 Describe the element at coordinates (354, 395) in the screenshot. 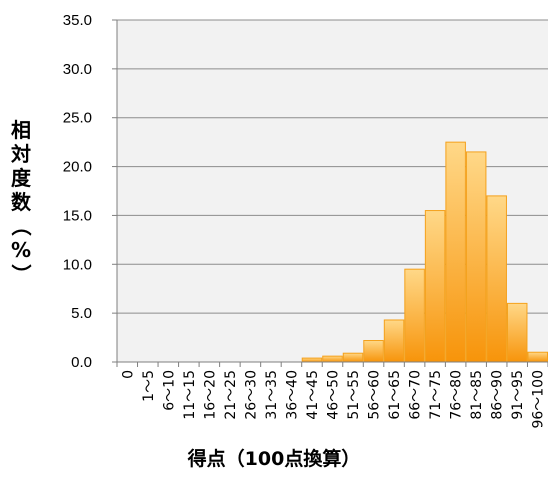

I see `x-tick-label: 51～55` at that location.